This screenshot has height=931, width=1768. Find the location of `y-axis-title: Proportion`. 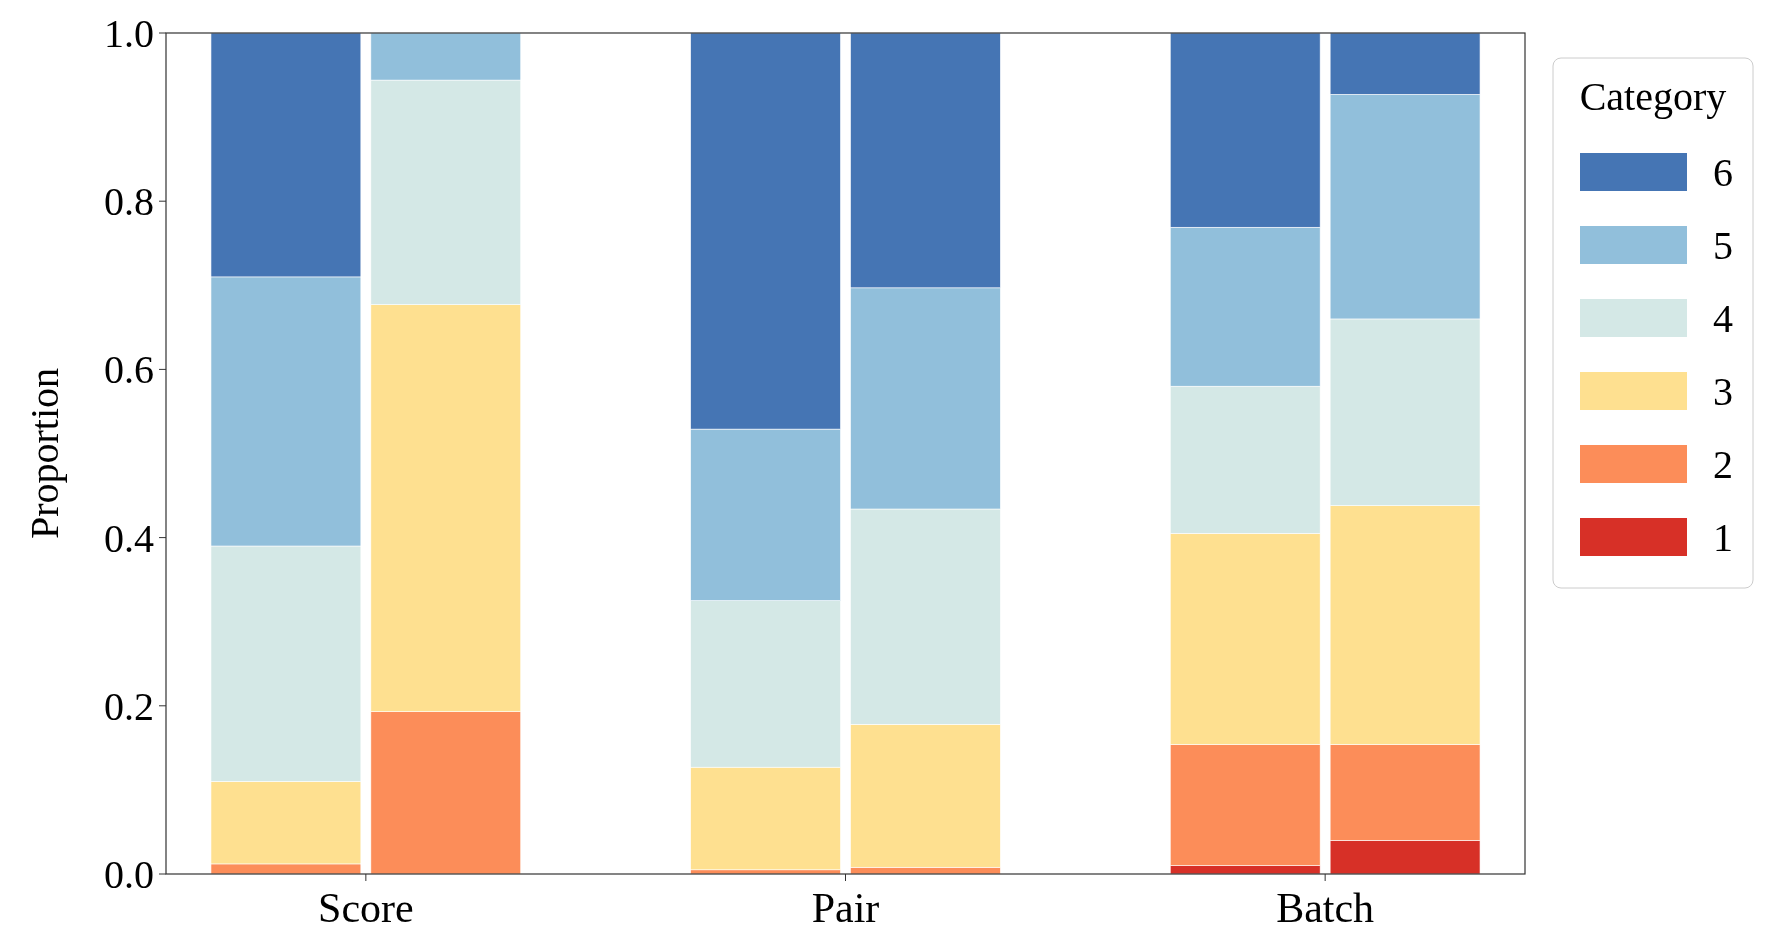

y-axis-title: Proportion is located at coordinates (44, 453).